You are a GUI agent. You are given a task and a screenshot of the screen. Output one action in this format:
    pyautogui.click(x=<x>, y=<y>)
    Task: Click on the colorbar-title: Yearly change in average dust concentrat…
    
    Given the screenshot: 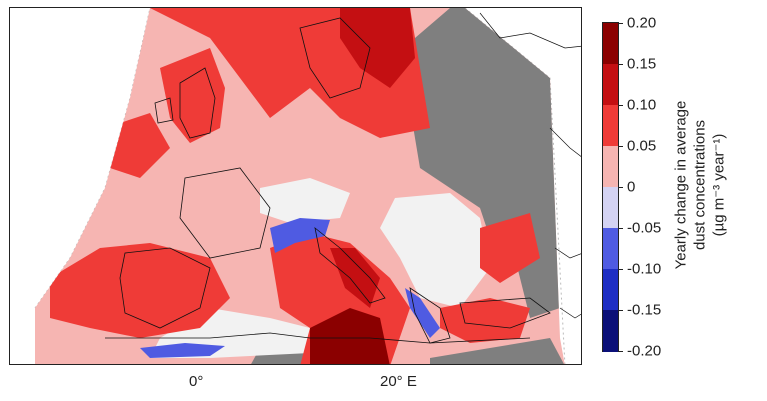 What is the action you would take?
    pyautogui.click(x=700, y=185)
    